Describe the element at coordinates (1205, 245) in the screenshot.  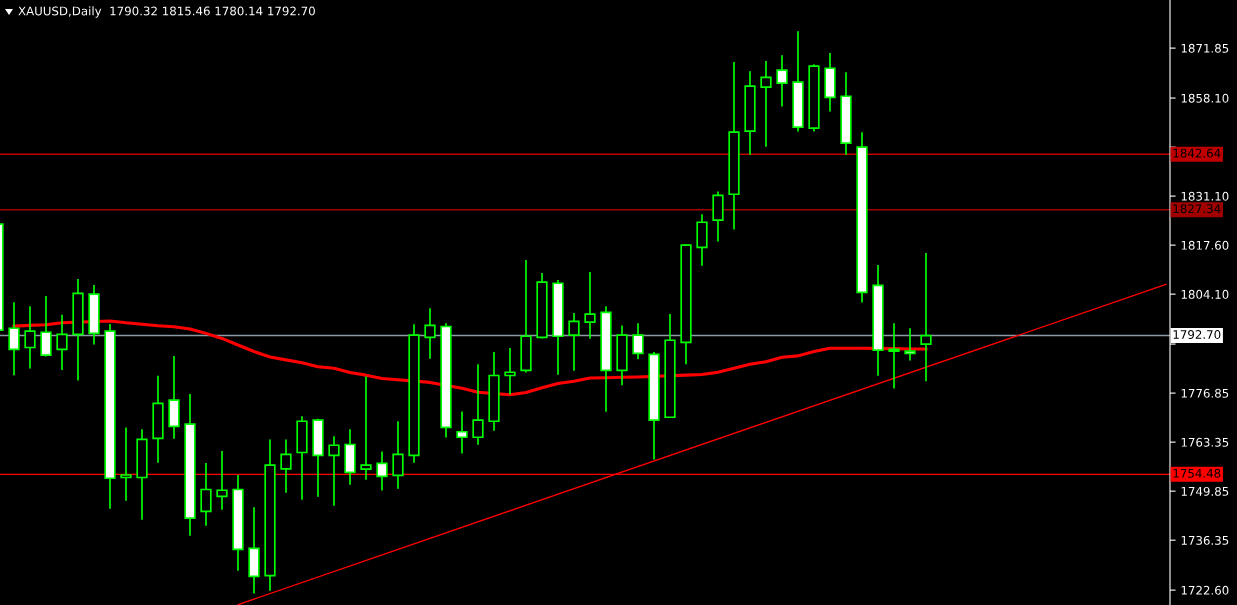
I see `y-tick-label: 1817.60` at that location.